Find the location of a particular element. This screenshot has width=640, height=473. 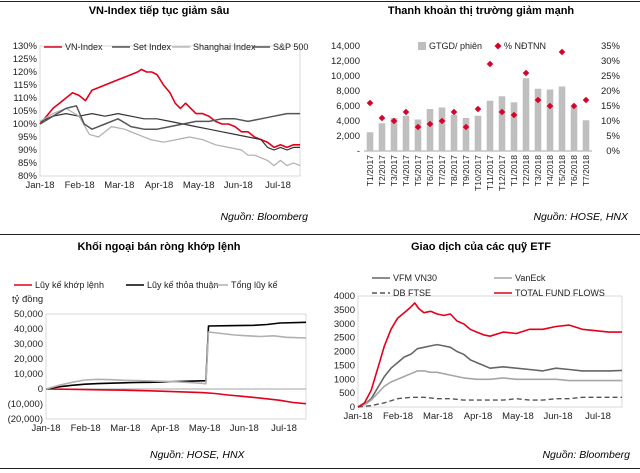

y-tick-label: 50,000 is located at coordinates (28, 314).